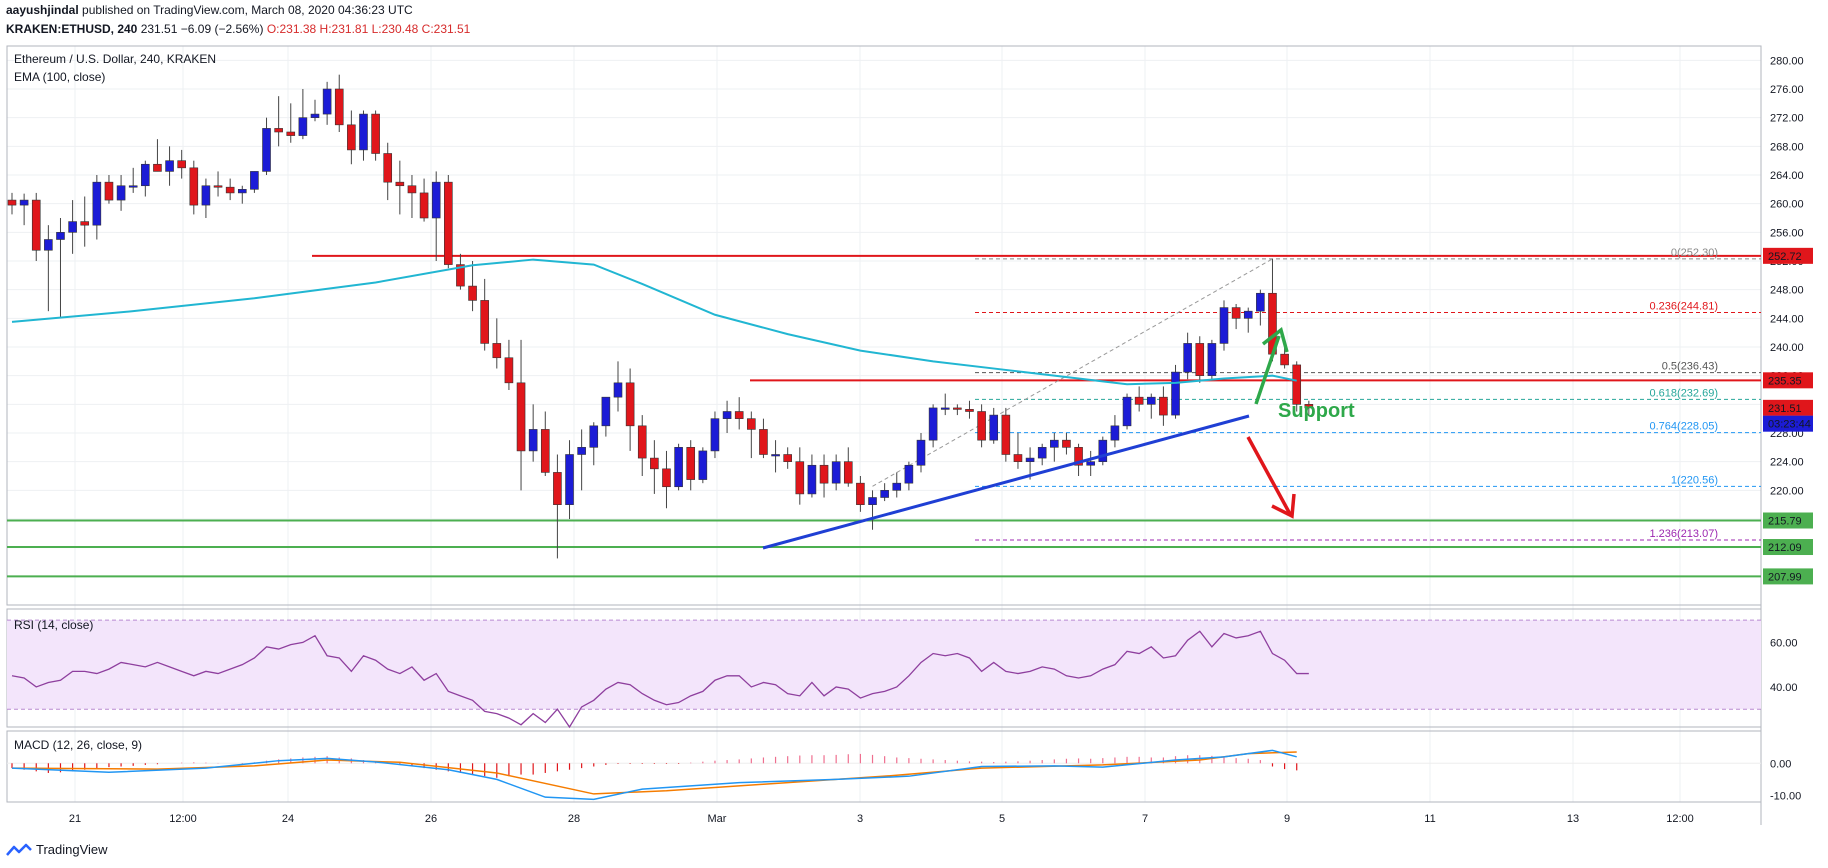 Image resolution: width=1828 pixels, height=868 pixels. I want to click on price-tick-label: 256.00, so click(1787, 233).